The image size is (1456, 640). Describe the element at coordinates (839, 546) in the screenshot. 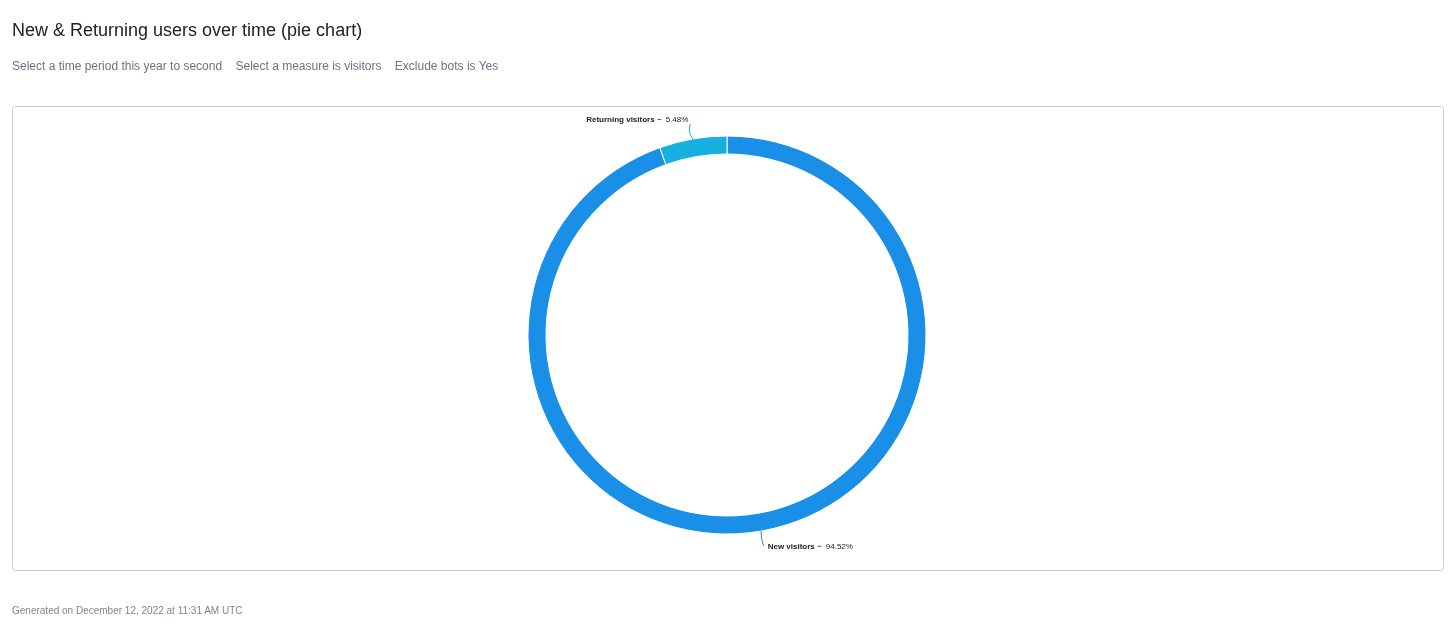

I see `data-label: 94.52%` at that location.